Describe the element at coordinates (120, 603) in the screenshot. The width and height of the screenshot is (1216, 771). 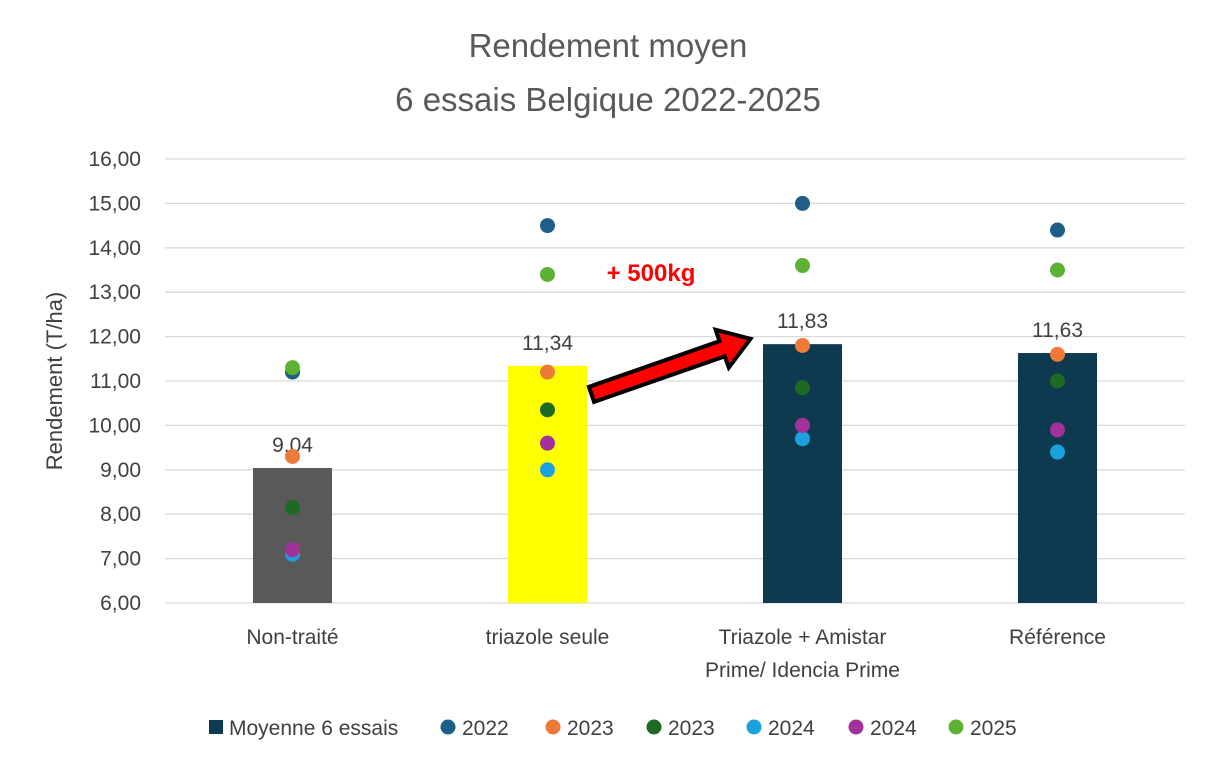
I see `y-tick-label: 6,00` at that location.